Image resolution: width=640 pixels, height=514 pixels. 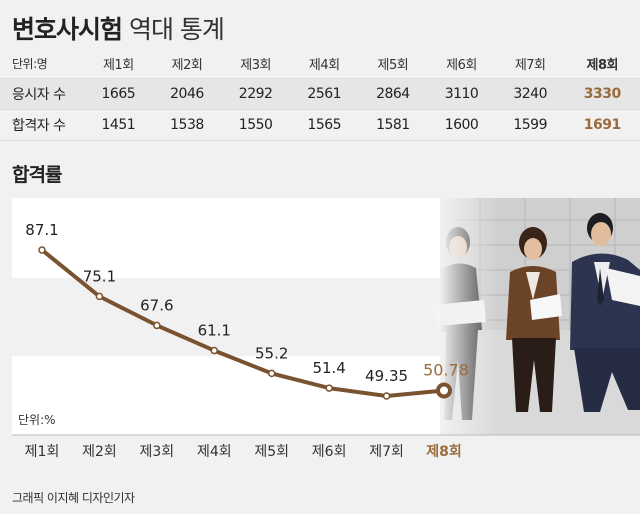 I want to click on column-header: 제1회, so click(x=118, y=63).